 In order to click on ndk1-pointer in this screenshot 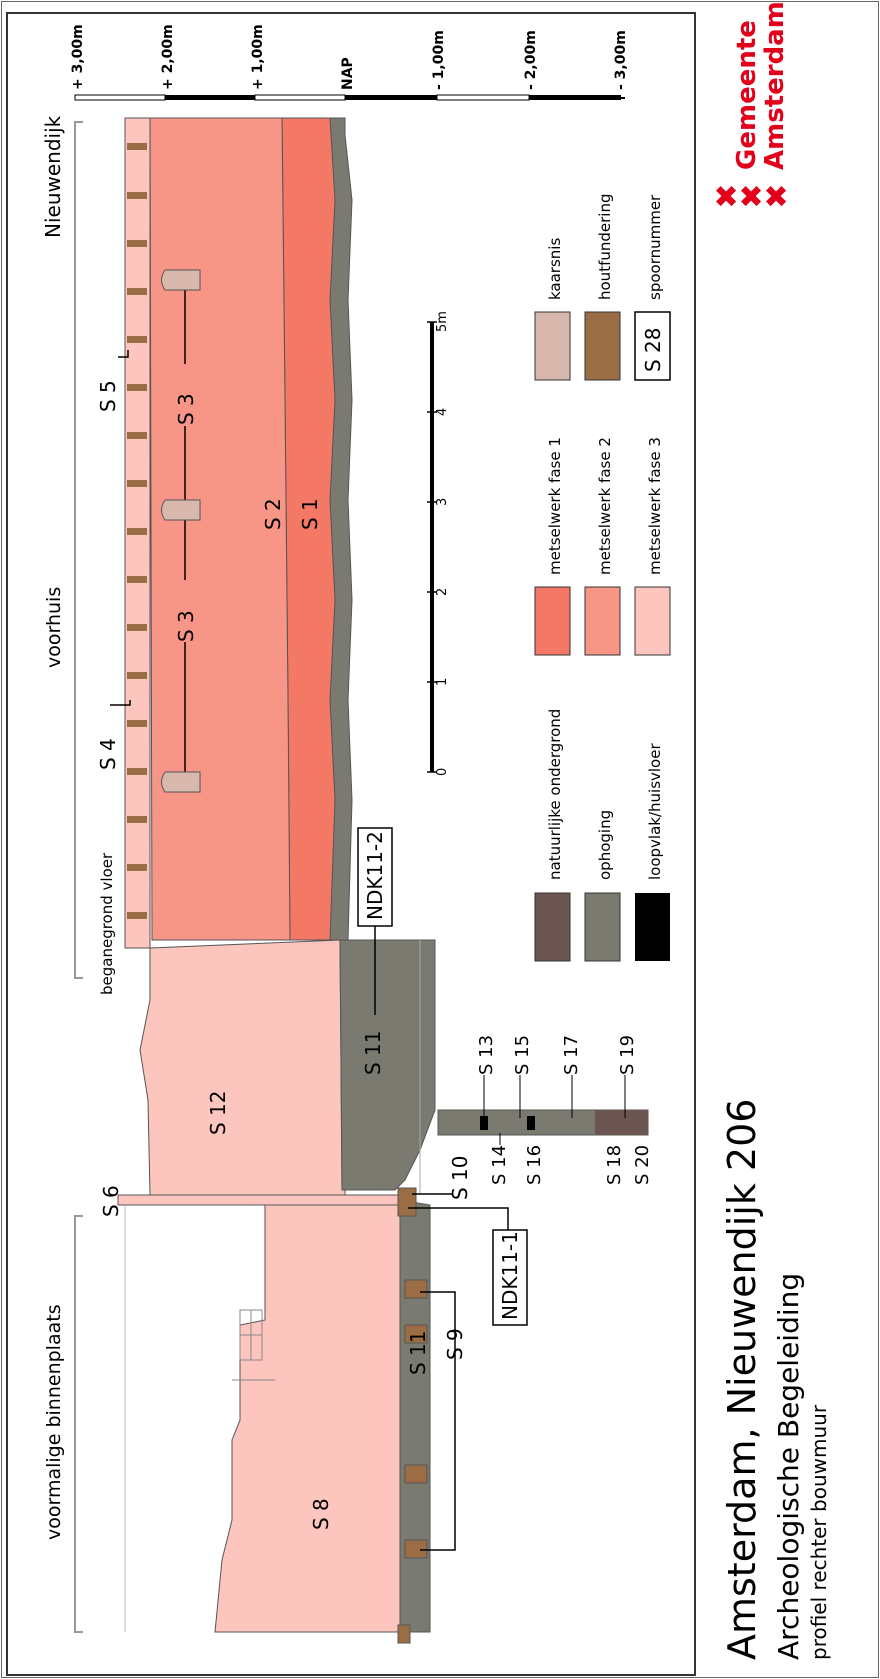, I will do `click(458, 1218)`.